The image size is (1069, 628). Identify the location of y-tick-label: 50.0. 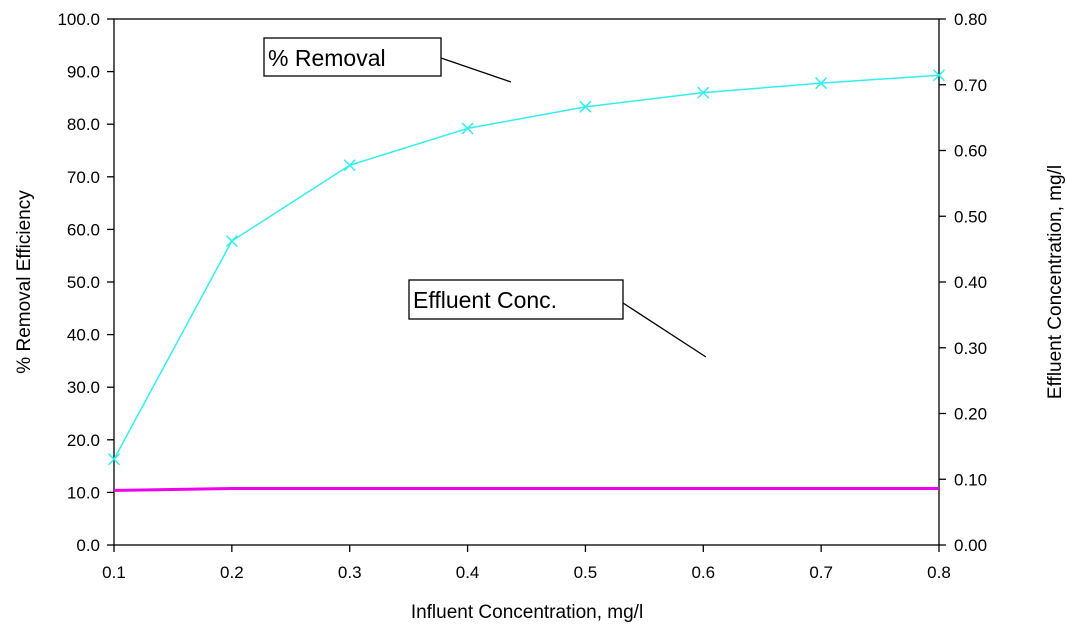
(83, 282).